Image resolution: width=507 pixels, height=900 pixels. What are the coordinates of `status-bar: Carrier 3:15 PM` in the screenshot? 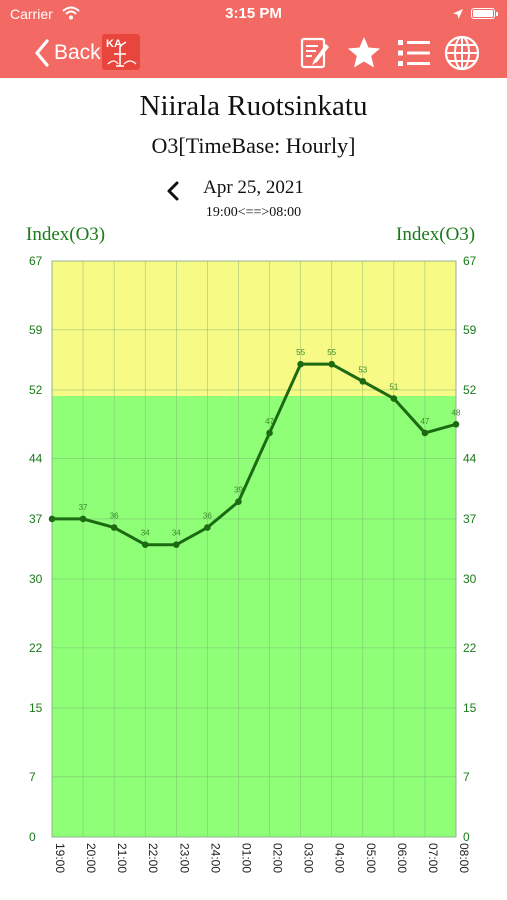 It's located at (253, 14).